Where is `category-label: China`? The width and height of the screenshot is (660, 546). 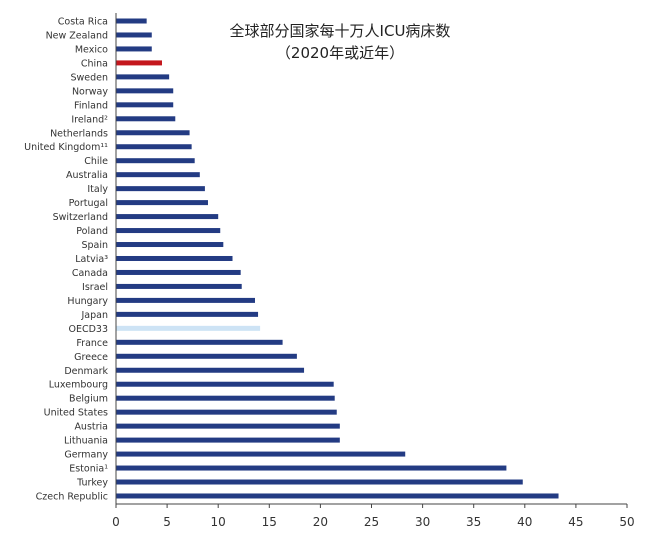 category-label: China is located at coordinates (94, 63).